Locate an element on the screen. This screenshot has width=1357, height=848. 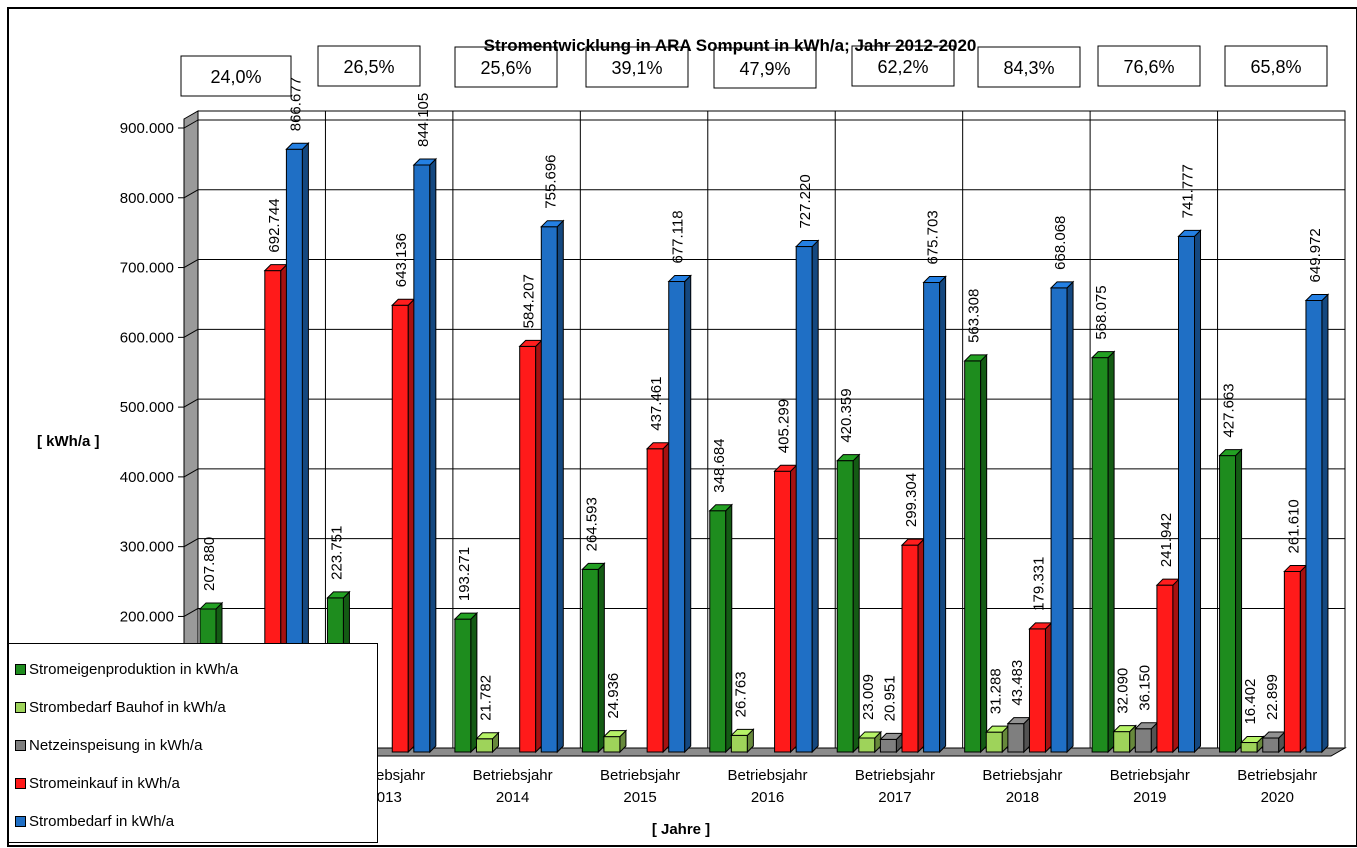
x-tick-label: 2020 is located at coordinates (1277, 797).